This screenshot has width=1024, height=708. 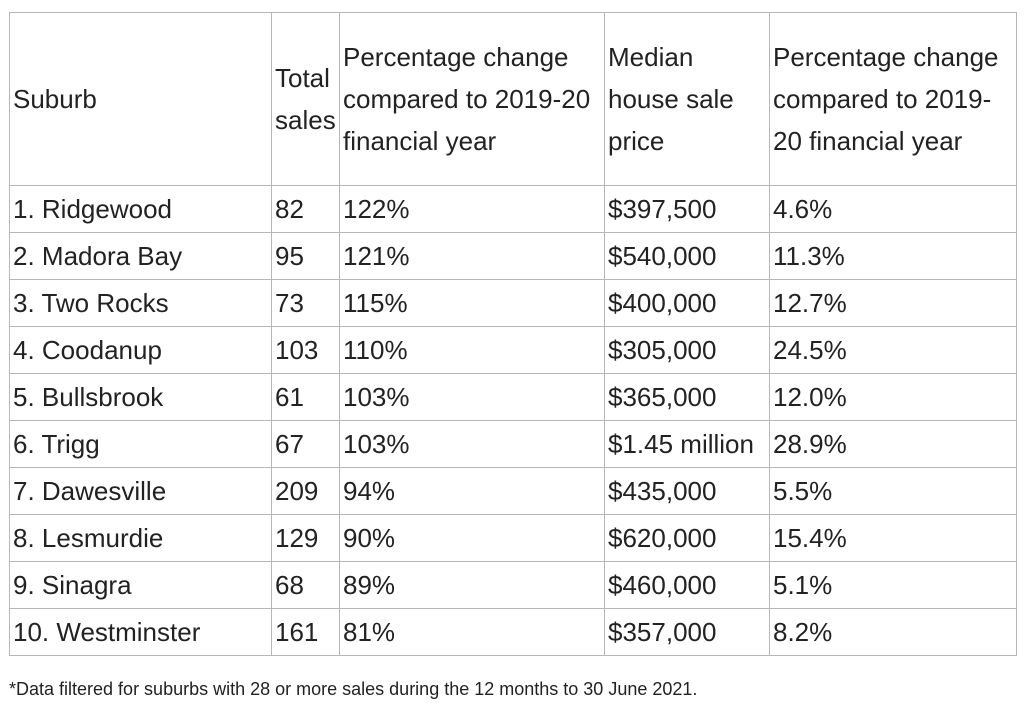 I want to click on cell-median-price: $460,000, so click(x=687, y=585).